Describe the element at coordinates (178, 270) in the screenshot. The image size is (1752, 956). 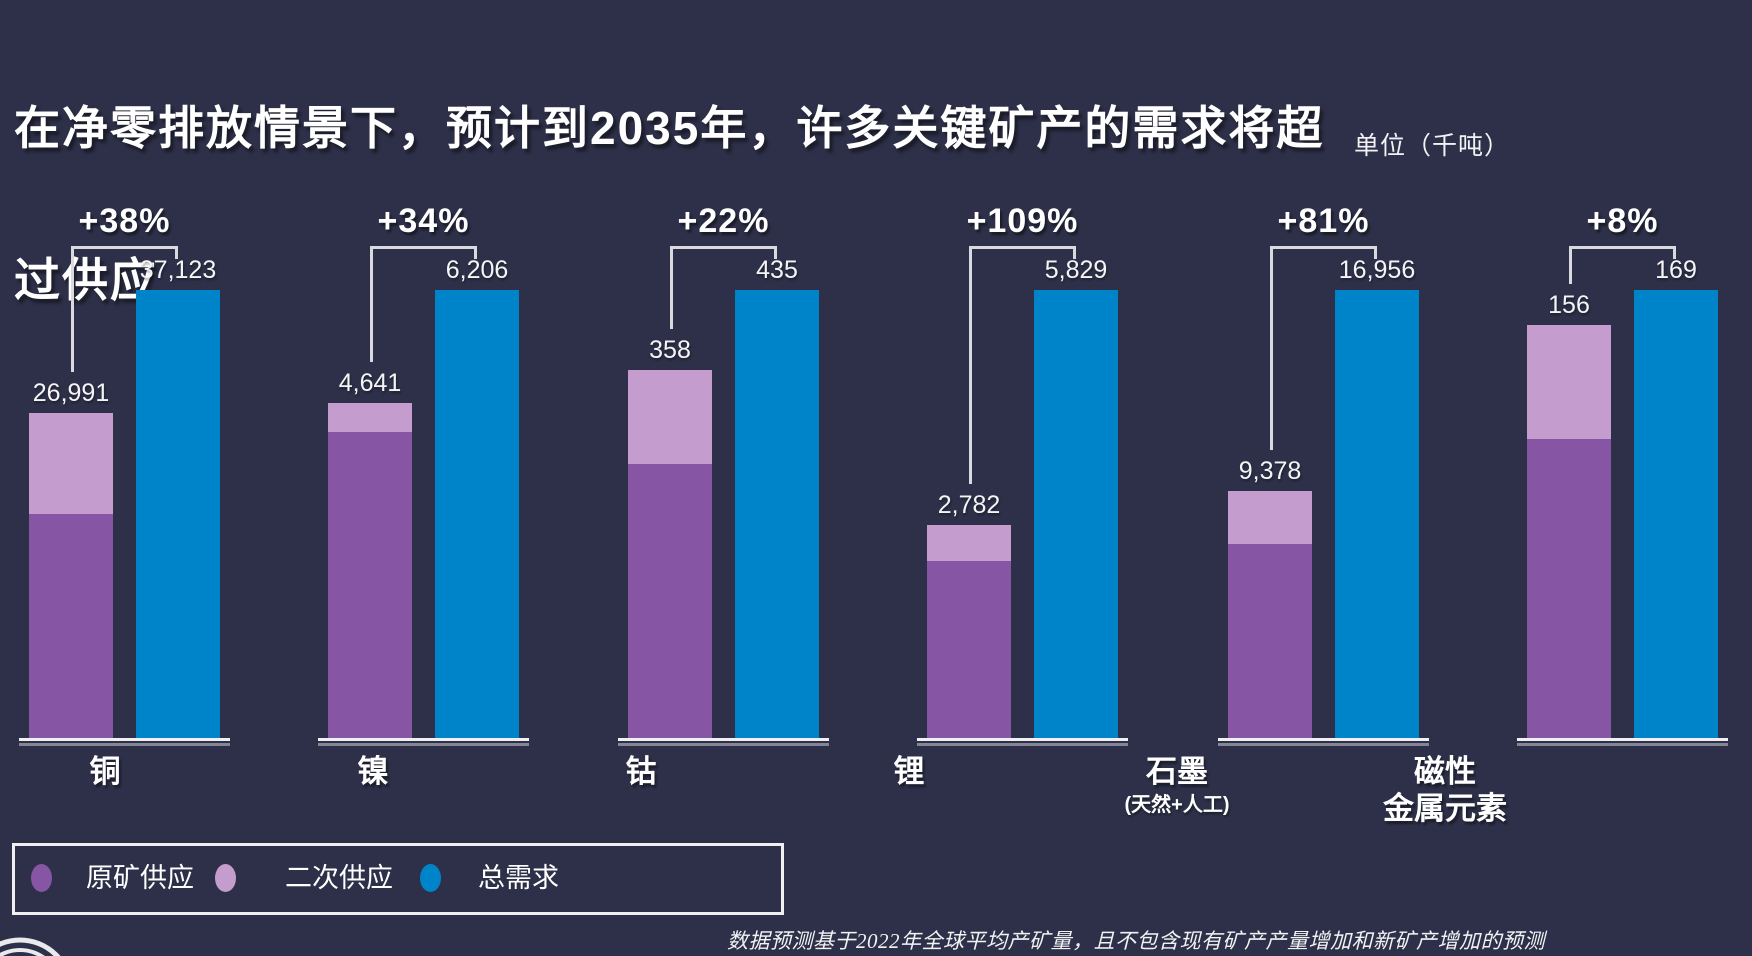
I see `demand-value-label: 37,123` at that location.